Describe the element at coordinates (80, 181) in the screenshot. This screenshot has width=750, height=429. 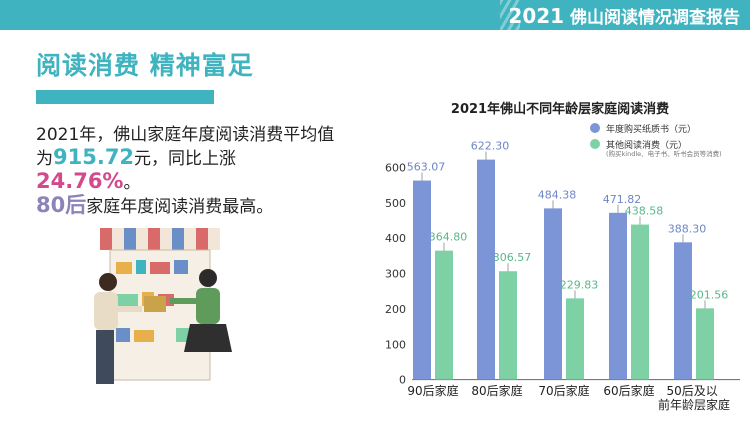
I see `growth-value: 24.76%` at that location.